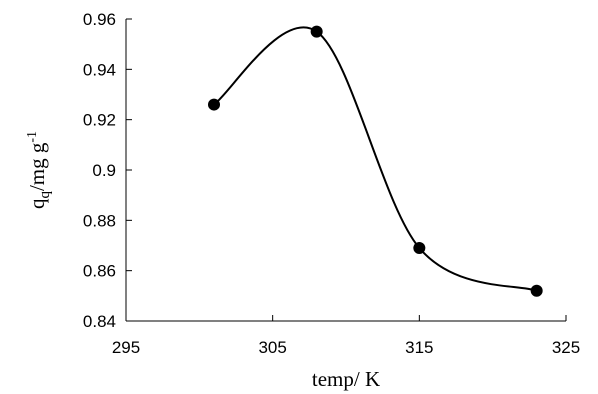 The width and height of the screenshot is (598, 394). I want to click on y-tick-label: 0.84, so click(99, 321).